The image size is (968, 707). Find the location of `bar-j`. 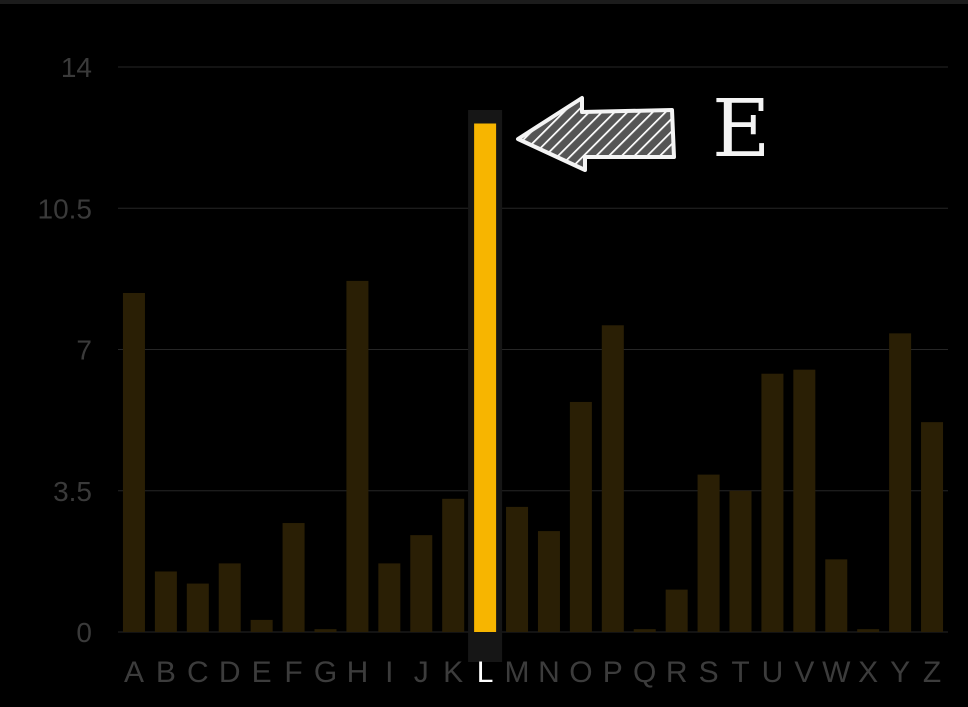

bar-j is located at coordinates (421, 583).